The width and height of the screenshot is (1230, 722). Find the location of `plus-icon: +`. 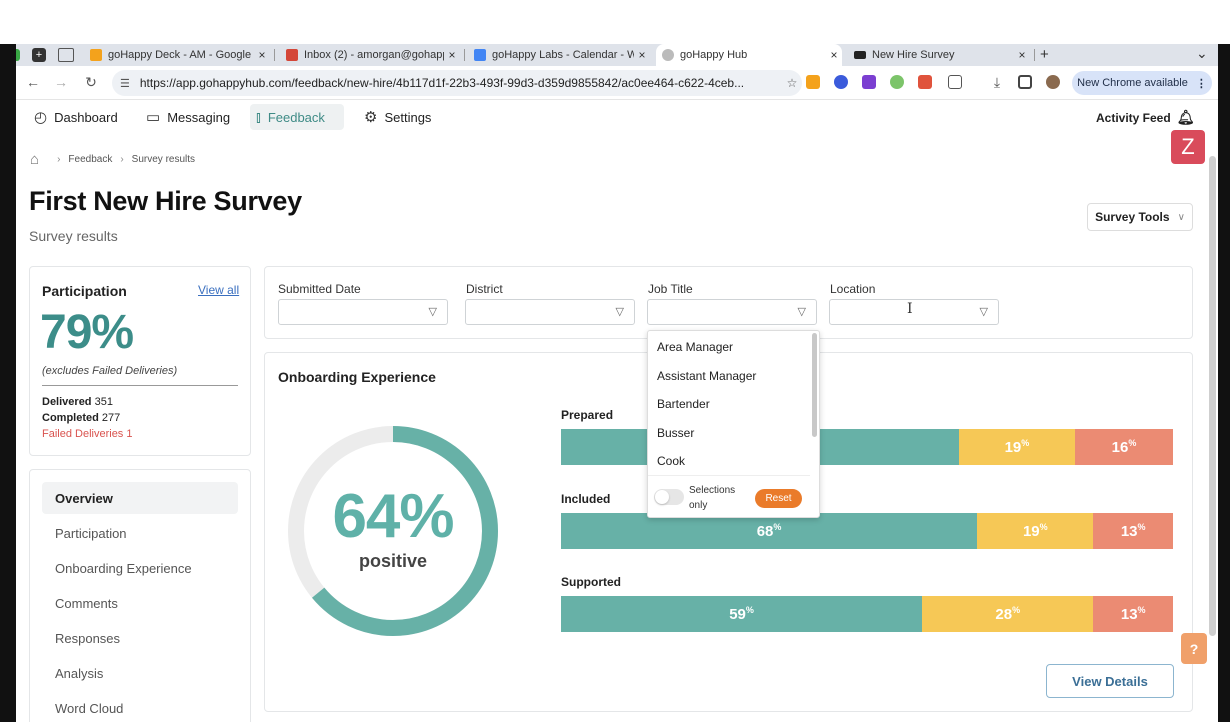

plus-icon: + is located at coordinates (39, 55).